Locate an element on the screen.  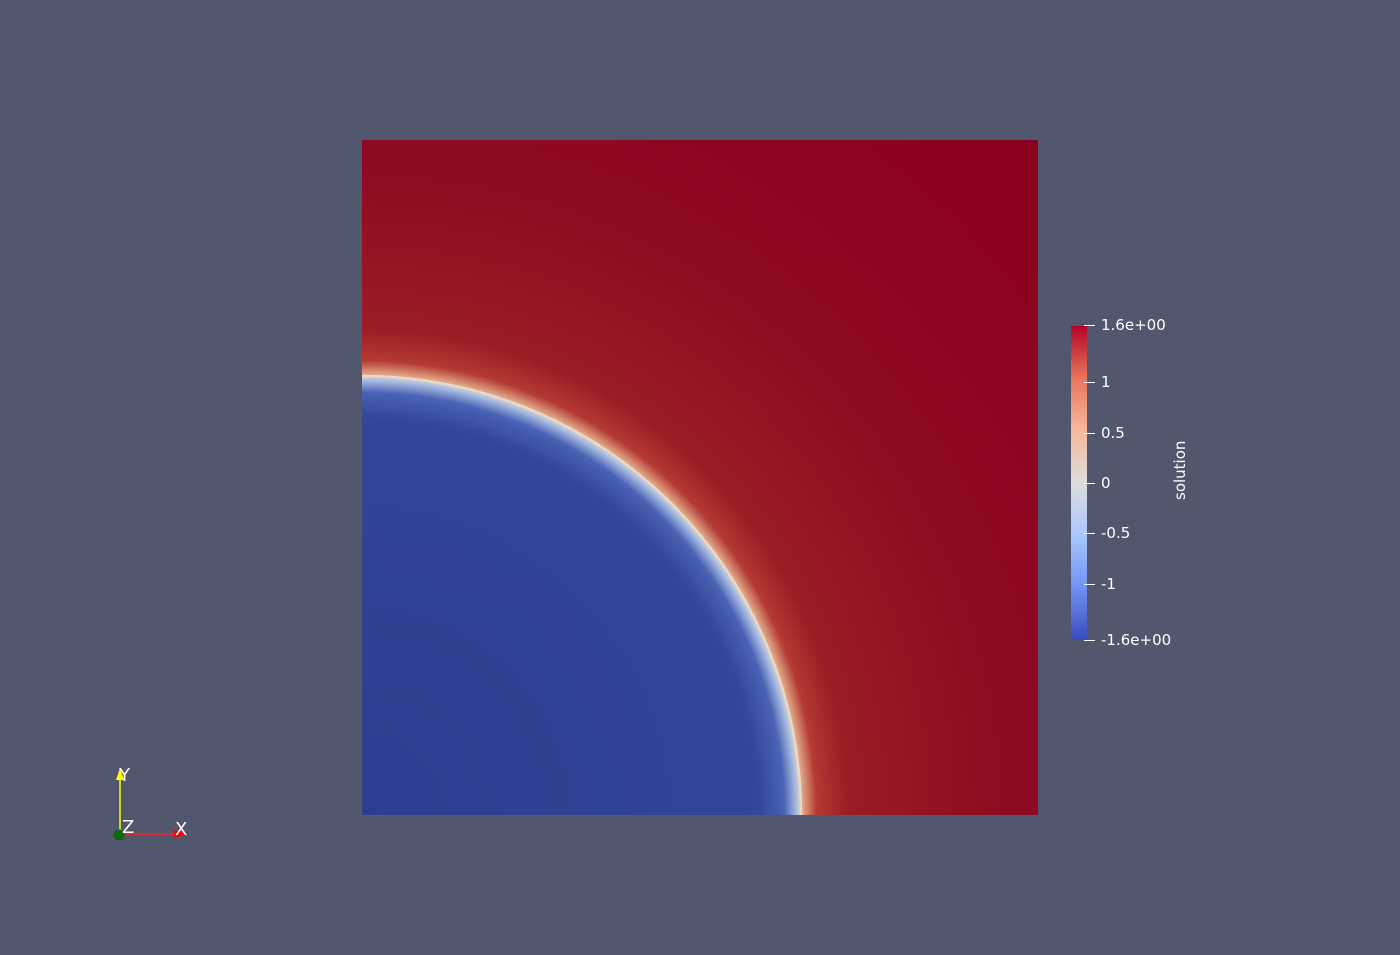
y-axis-label: Y is located at coordinates (124, 775).